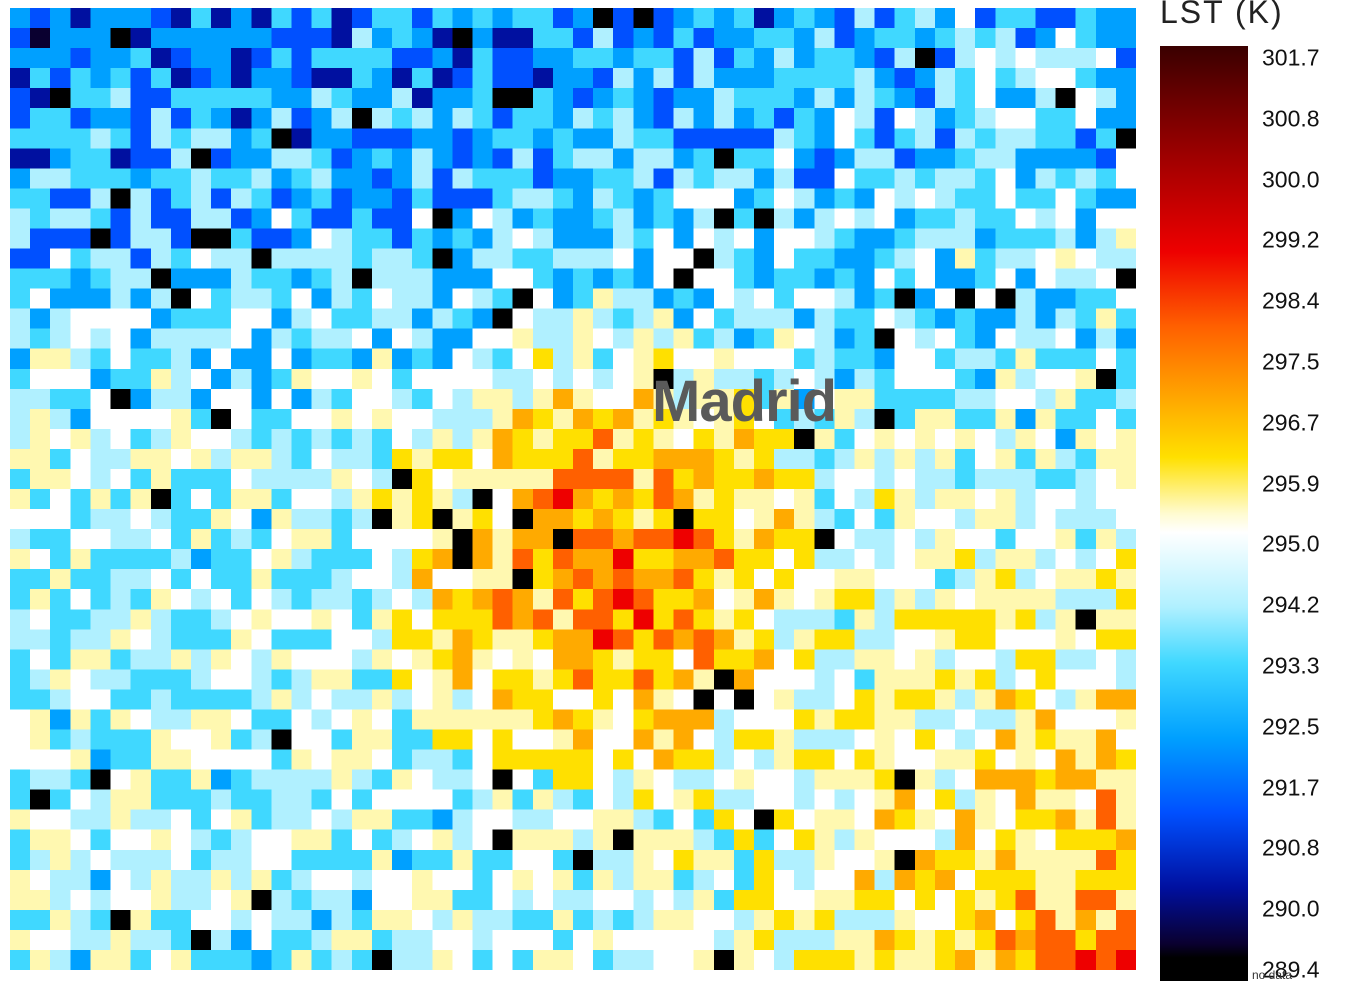  What do you see at coordinates (1291, 543) in the screenshot?
I see `colorbar-tick-label: 295.0` at bounding box center [1291, 543].